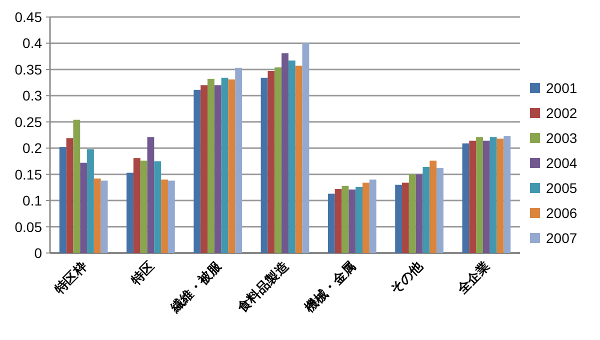 This screenshot has width=600, height=340. I want to click on y-tick-label: 0, so click(38, 253).